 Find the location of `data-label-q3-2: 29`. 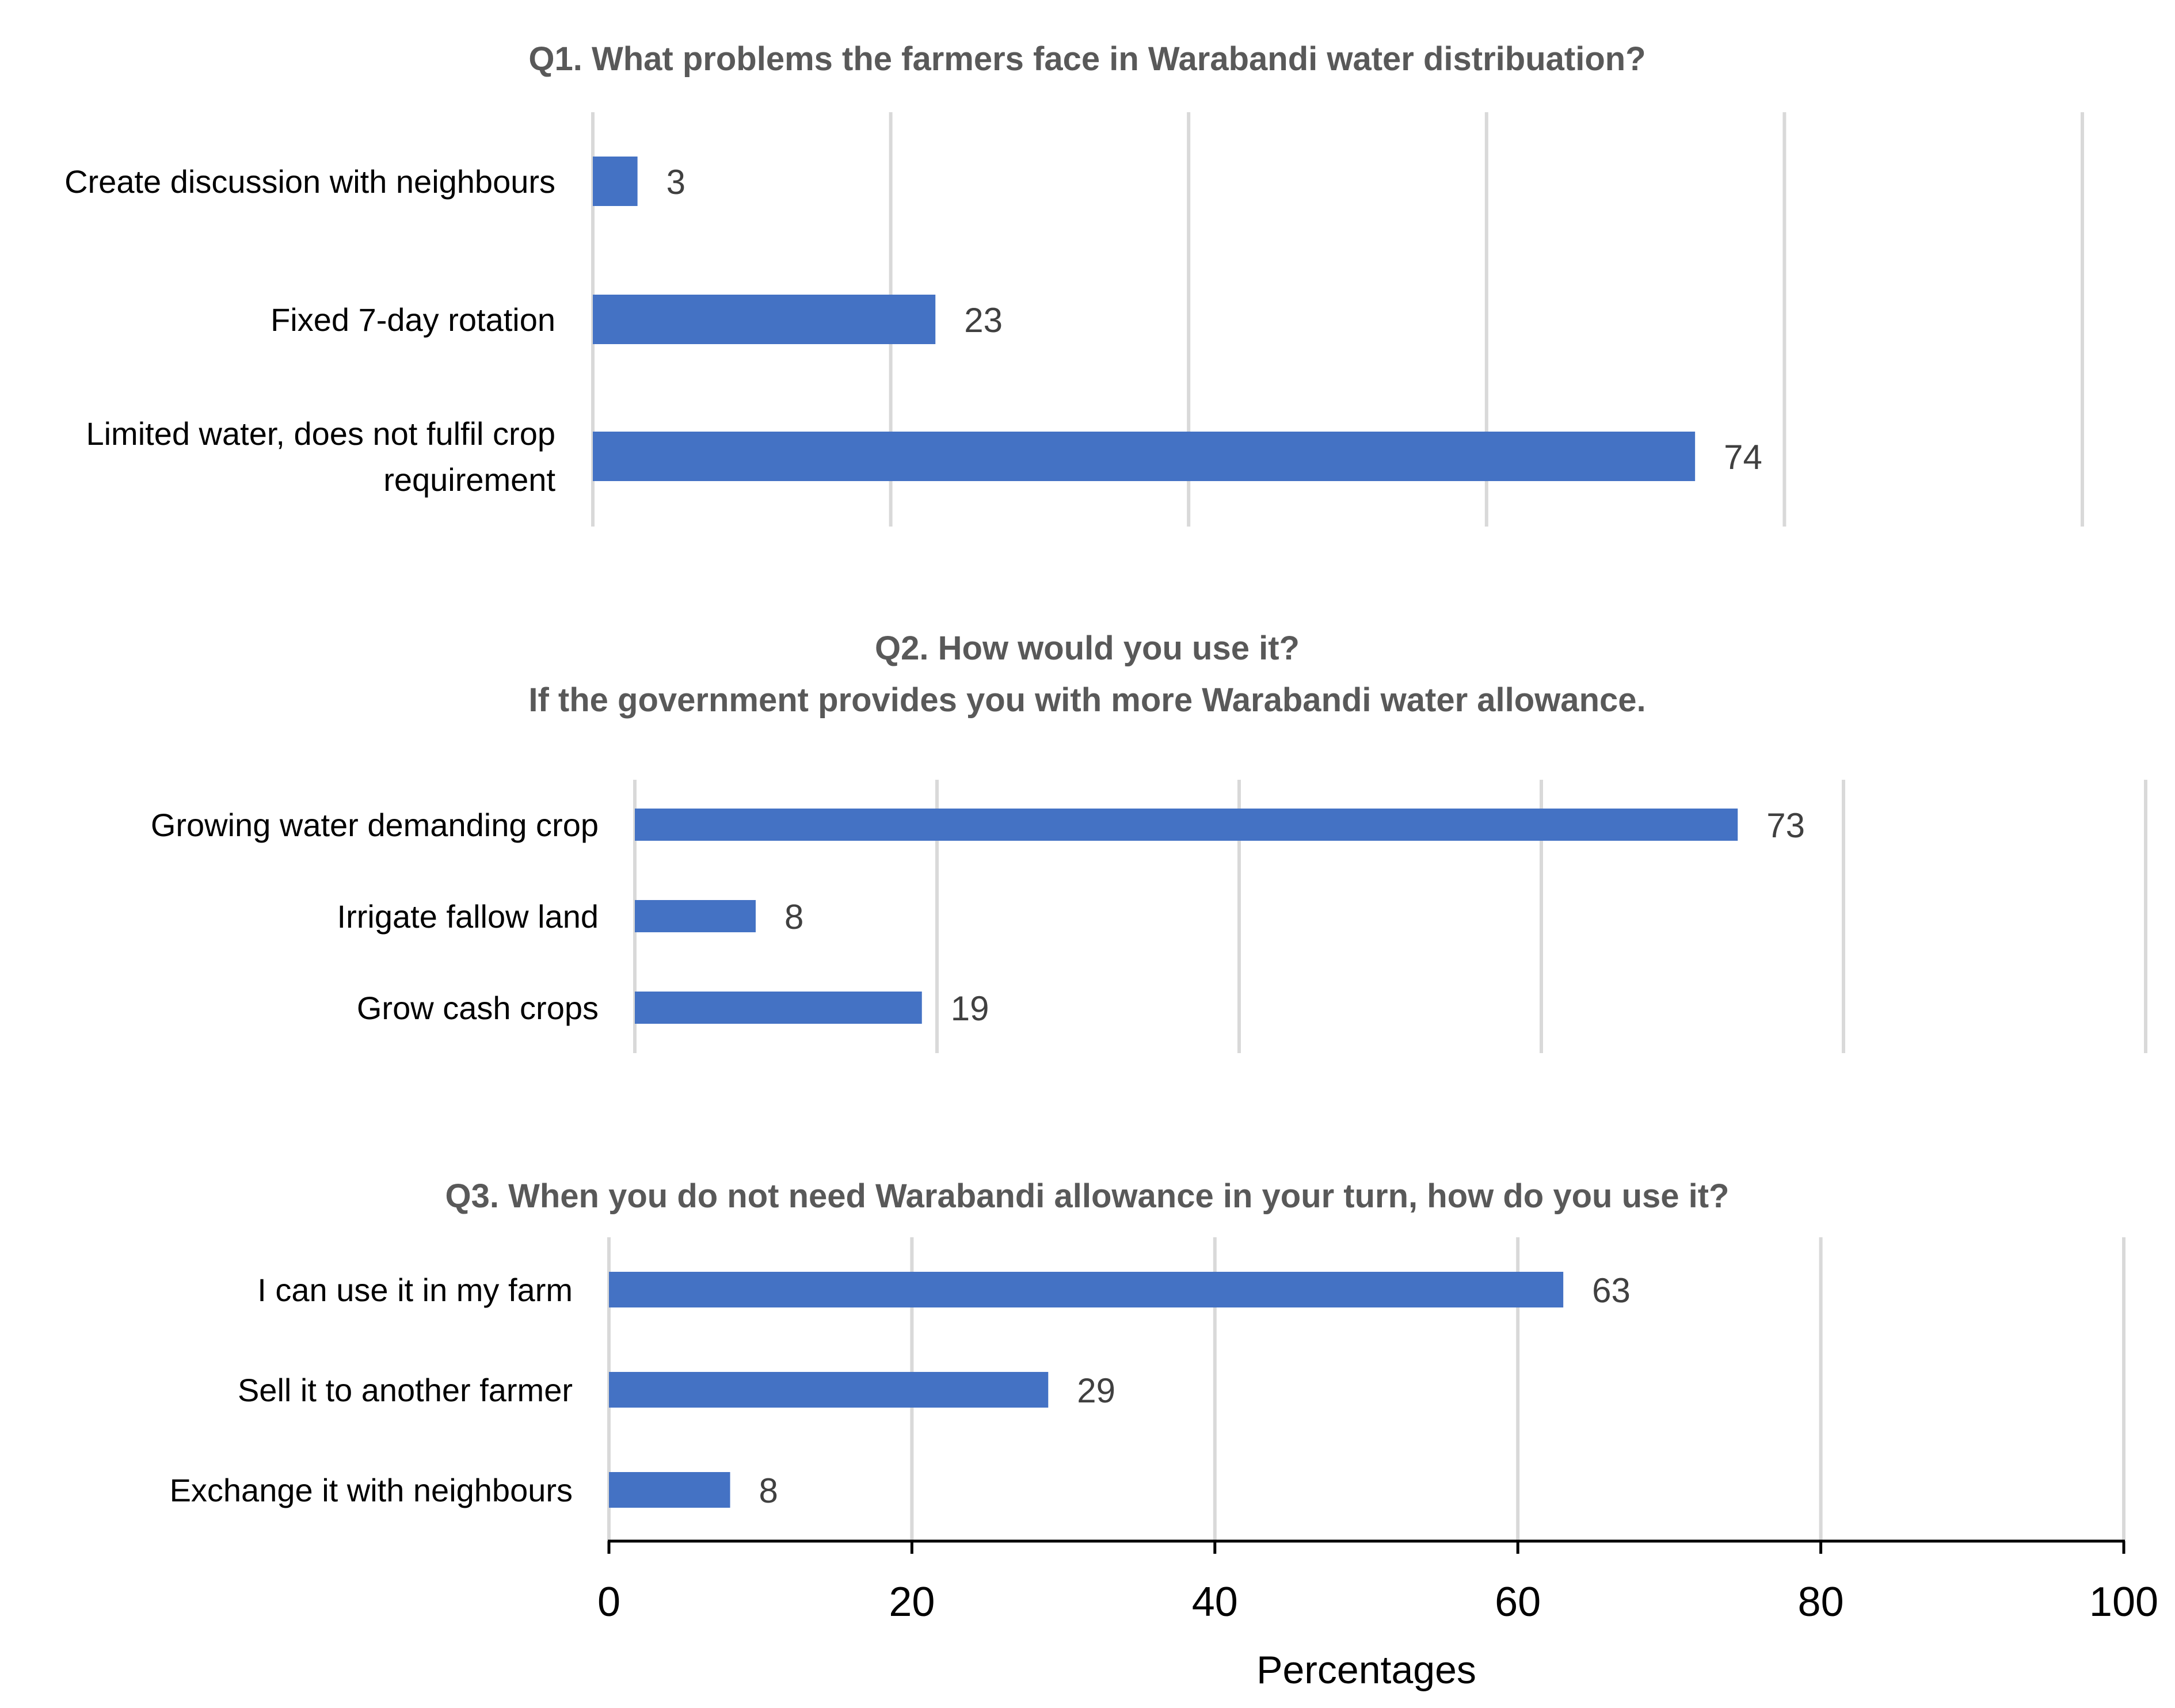

data-label-q3-2: 29 is located at coordinates (1096, 1390).